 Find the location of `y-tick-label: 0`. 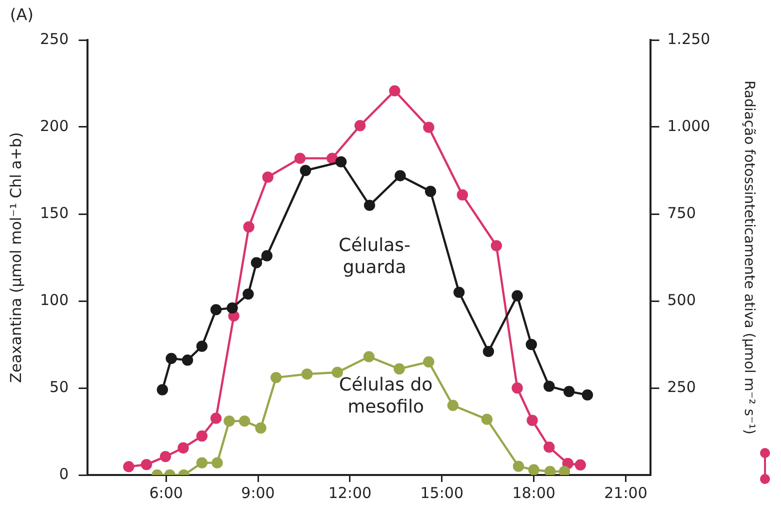

y-tick-label: 0 is located at coordinates (64, 473).